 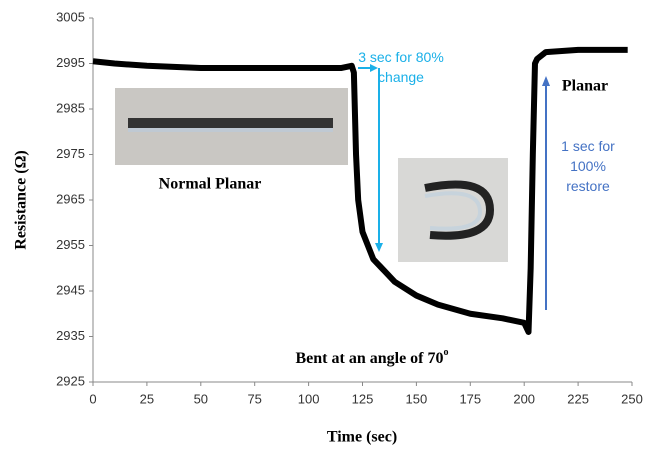 I want to click on y-tick-label: 2975, so click(x=70, y=153).